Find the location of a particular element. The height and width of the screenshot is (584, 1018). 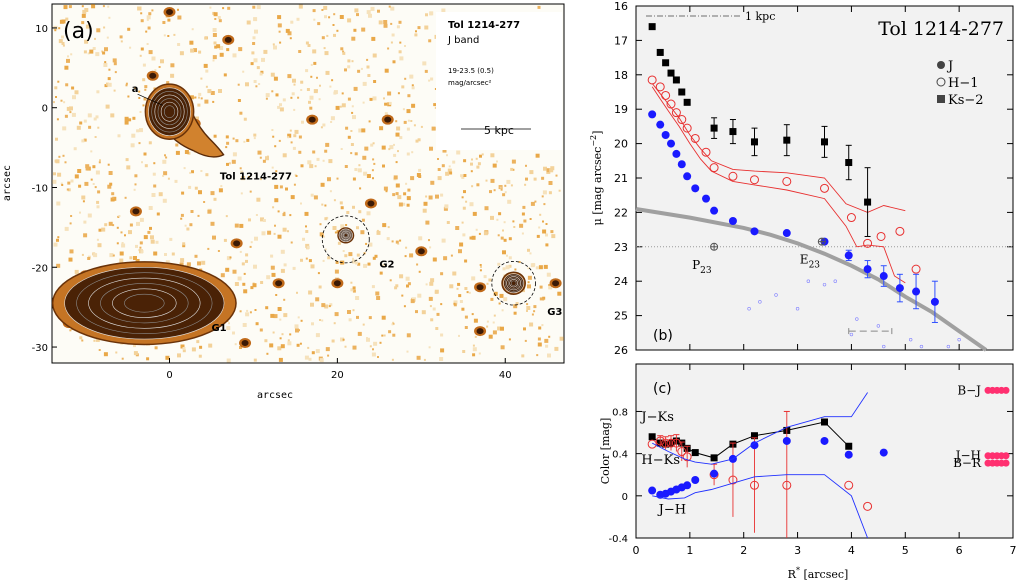

y-tick-label-b: 25 is located at coordinates (621, 316).